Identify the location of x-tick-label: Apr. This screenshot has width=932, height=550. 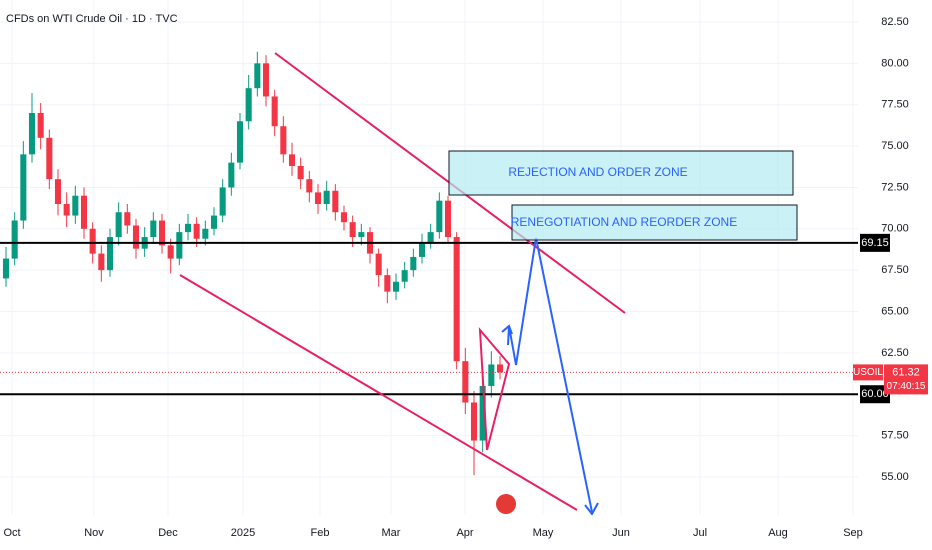
(464, 533).